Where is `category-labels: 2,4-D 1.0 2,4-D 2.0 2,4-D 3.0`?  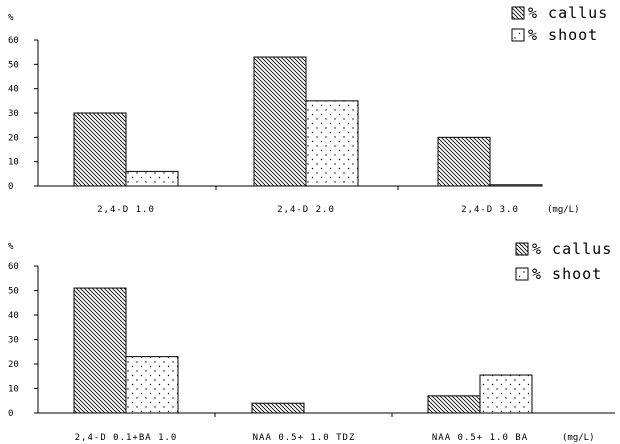
category-labels: 2,4-D 1.0 2,4-D 2.0 2,4-D 3.0 is located at coordinates (308, 210).